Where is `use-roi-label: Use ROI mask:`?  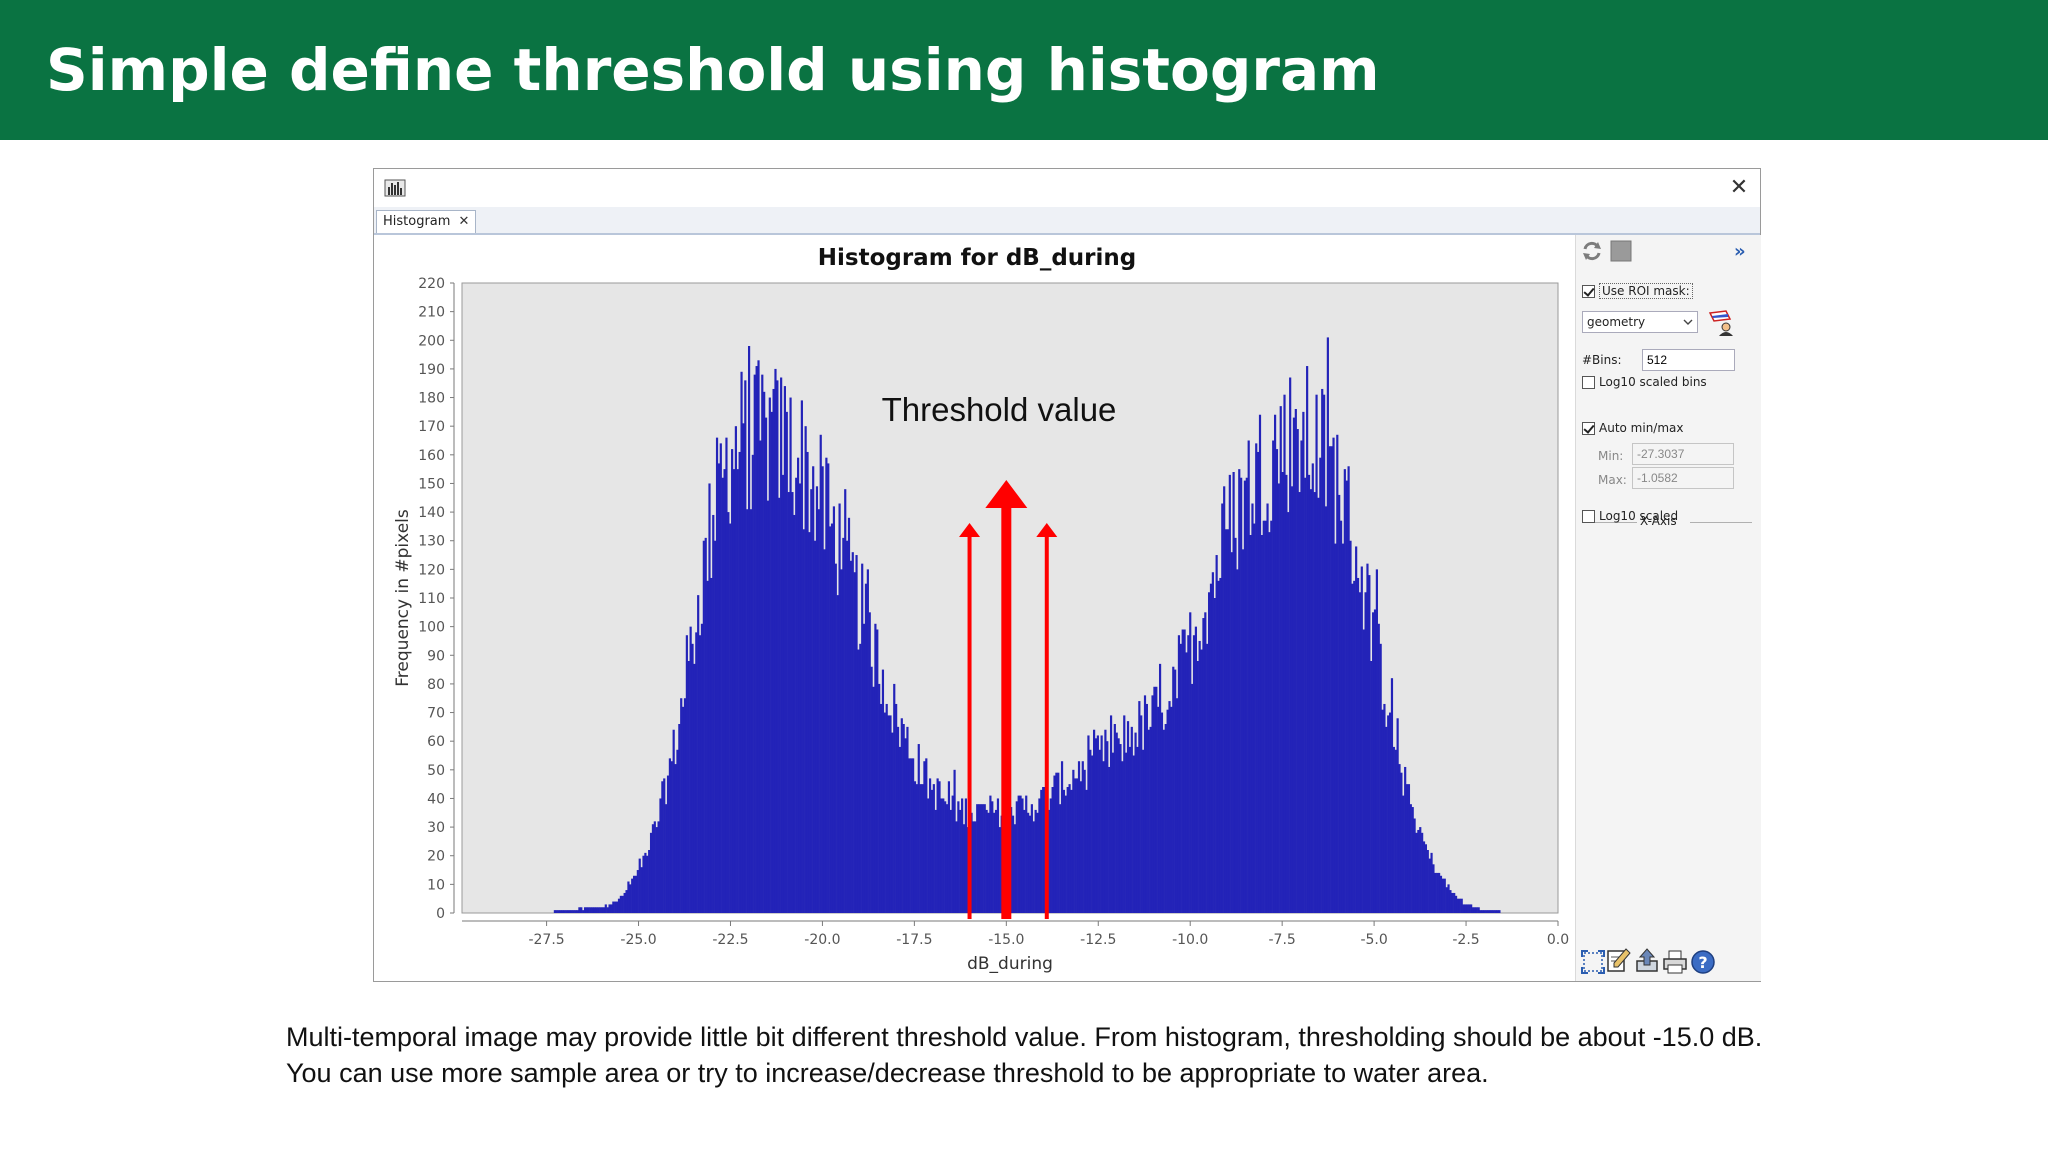 use-roi-label: Use ROI mask: is located at coordinates (1646, 291).